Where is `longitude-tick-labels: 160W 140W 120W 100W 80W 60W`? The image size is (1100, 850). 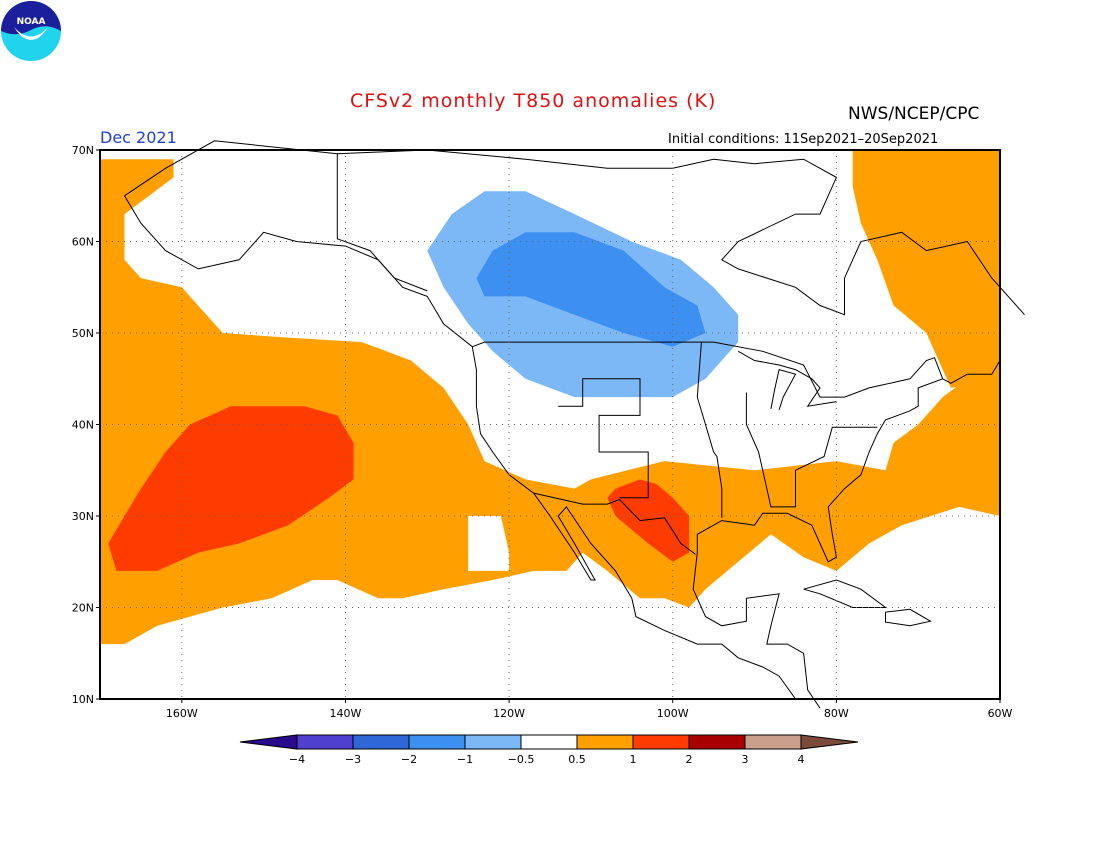 longitude-tick-labels: 160W 140W 120W 100W 80W 60W is located at coordinates (589, 709).